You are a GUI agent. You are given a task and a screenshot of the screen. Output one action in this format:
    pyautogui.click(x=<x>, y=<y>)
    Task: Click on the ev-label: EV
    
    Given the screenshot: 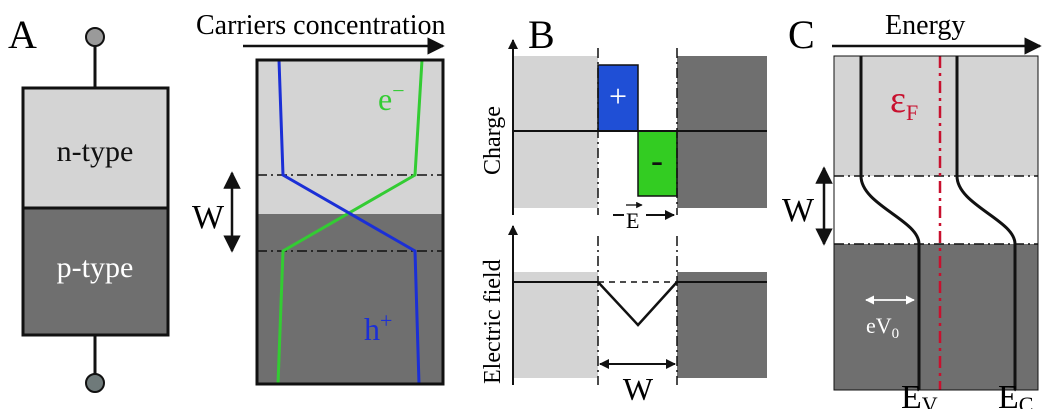 What is the action you would take?
    pyautogui.click(x=919, y=394)
    